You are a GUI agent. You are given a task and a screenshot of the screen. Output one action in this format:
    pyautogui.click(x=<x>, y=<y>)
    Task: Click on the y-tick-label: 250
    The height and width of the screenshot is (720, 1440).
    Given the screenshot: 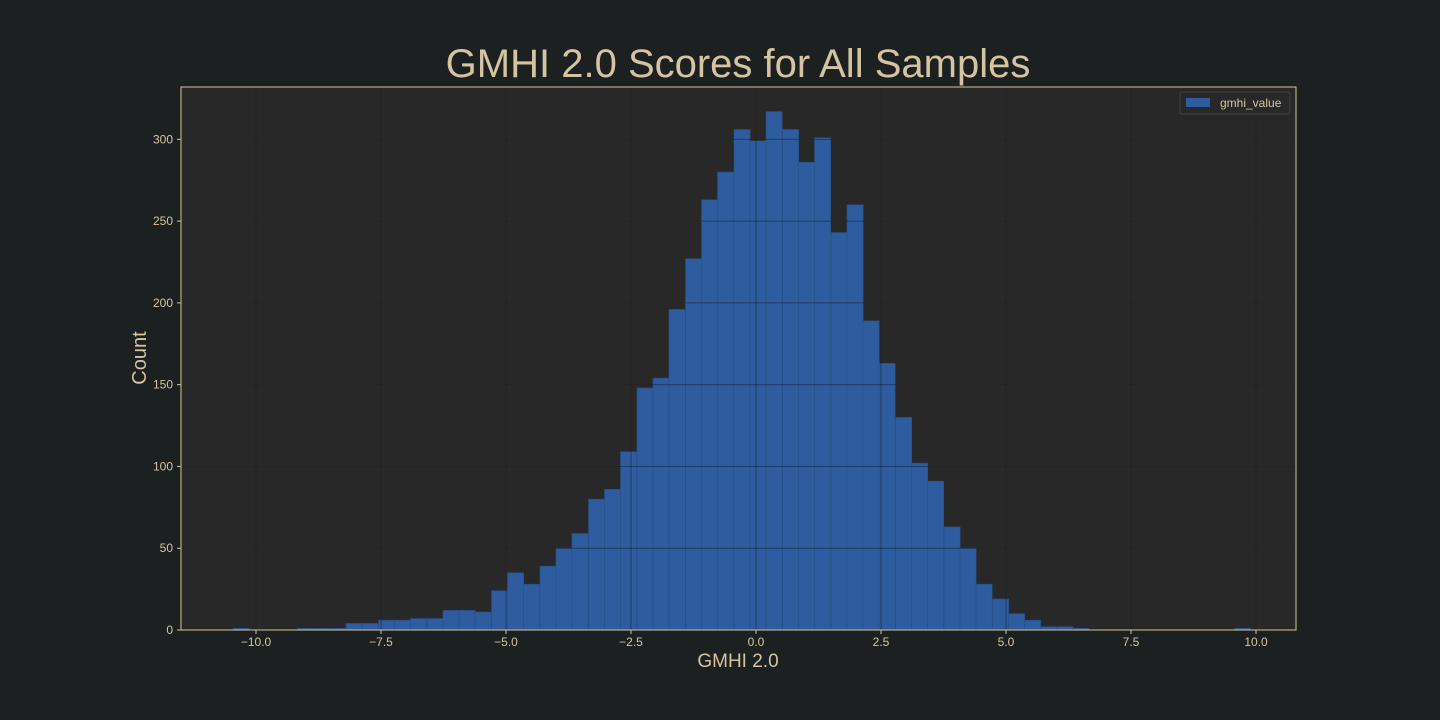 What is the action you would take?
    pyautogui.click(x=163, y=221)
    